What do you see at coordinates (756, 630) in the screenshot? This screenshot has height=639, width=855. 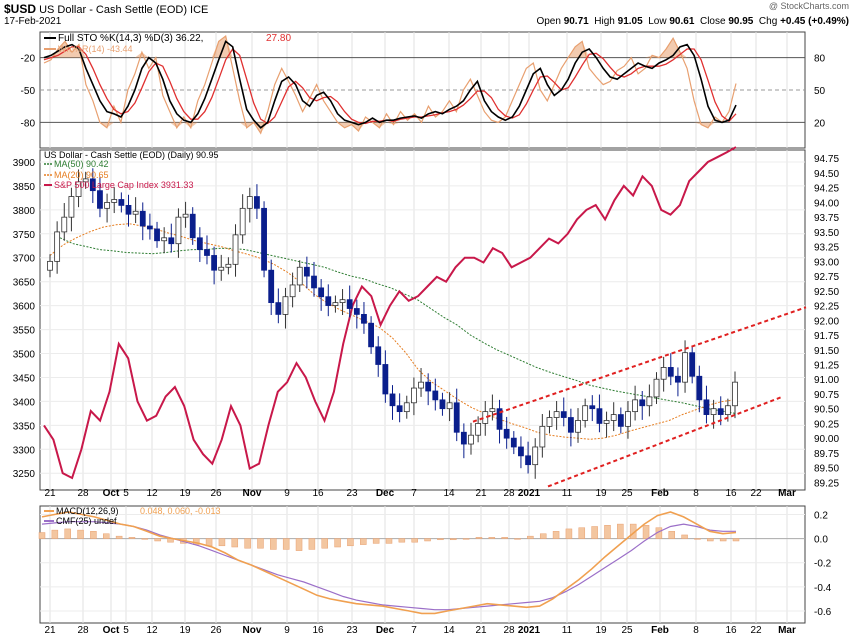 I see `macd-x-tick: 22` at bounding box center [756, 630].